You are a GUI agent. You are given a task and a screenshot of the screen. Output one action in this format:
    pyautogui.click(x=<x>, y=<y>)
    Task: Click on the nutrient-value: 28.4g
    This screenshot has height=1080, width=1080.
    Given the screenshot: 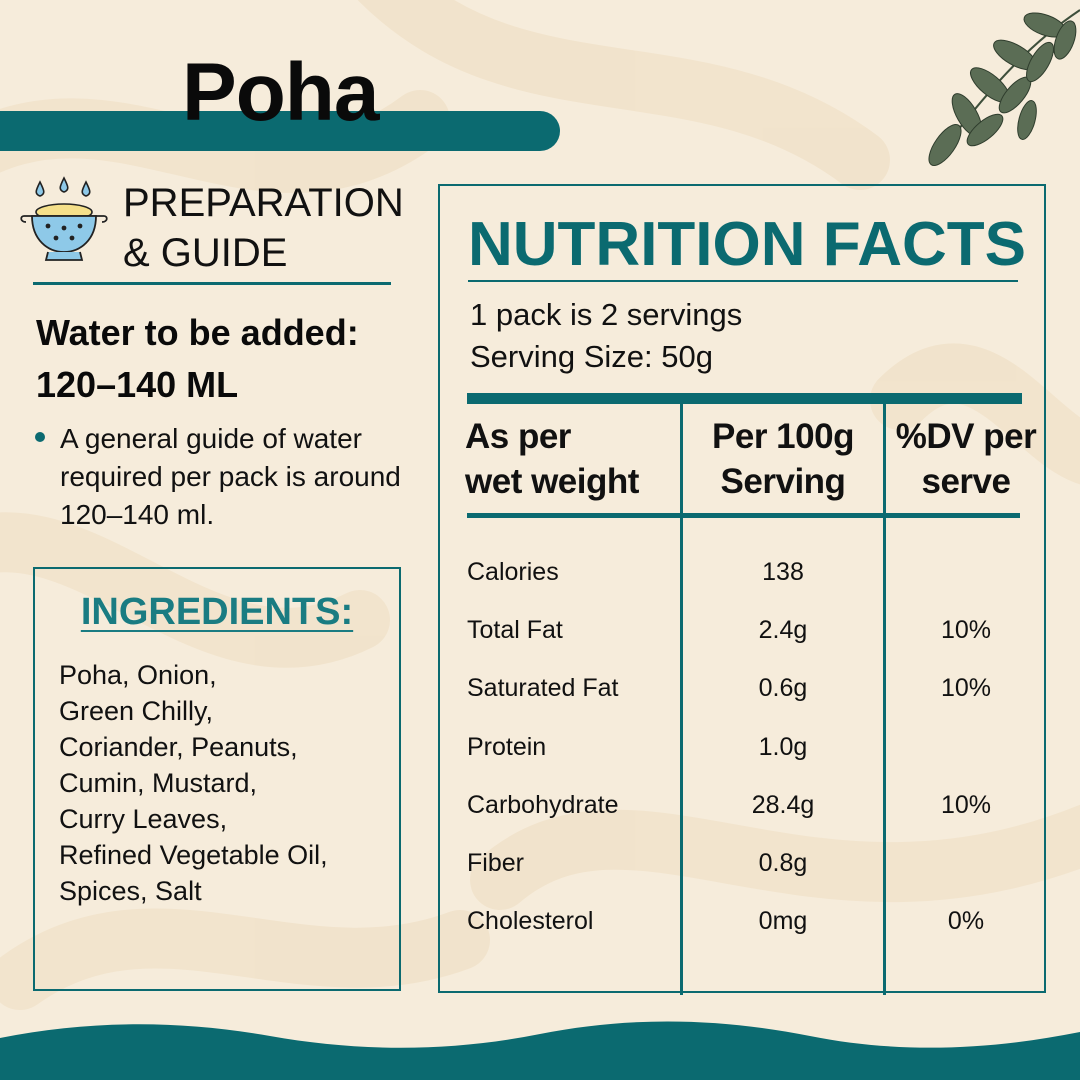 What is the action you would take?
    pyautogui.click(x=783, y=804)
    